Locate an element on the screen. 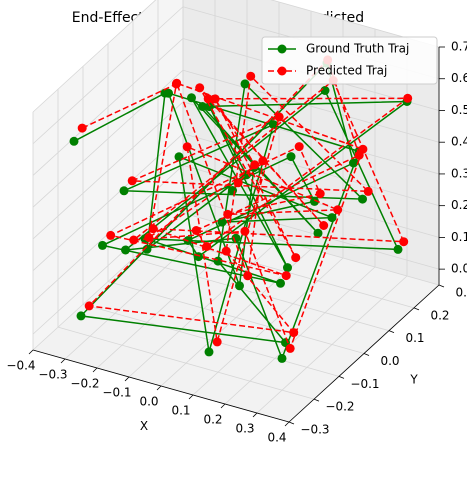 Image resolution: width=467 pixels, height=477 pixels. legend: Ground Truth Traj Predicted Traj is located at coordinates (349, 60).